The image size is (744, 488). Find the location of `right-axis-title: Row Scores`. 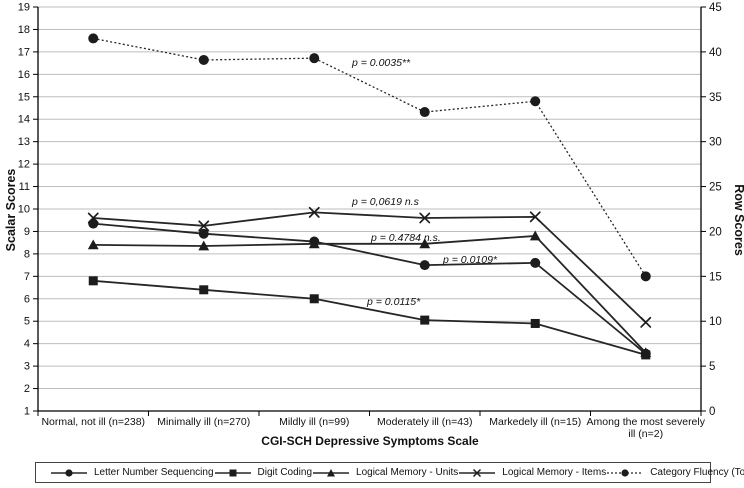

right-axis-title: Row Scores is located at coordinates (738, 220).